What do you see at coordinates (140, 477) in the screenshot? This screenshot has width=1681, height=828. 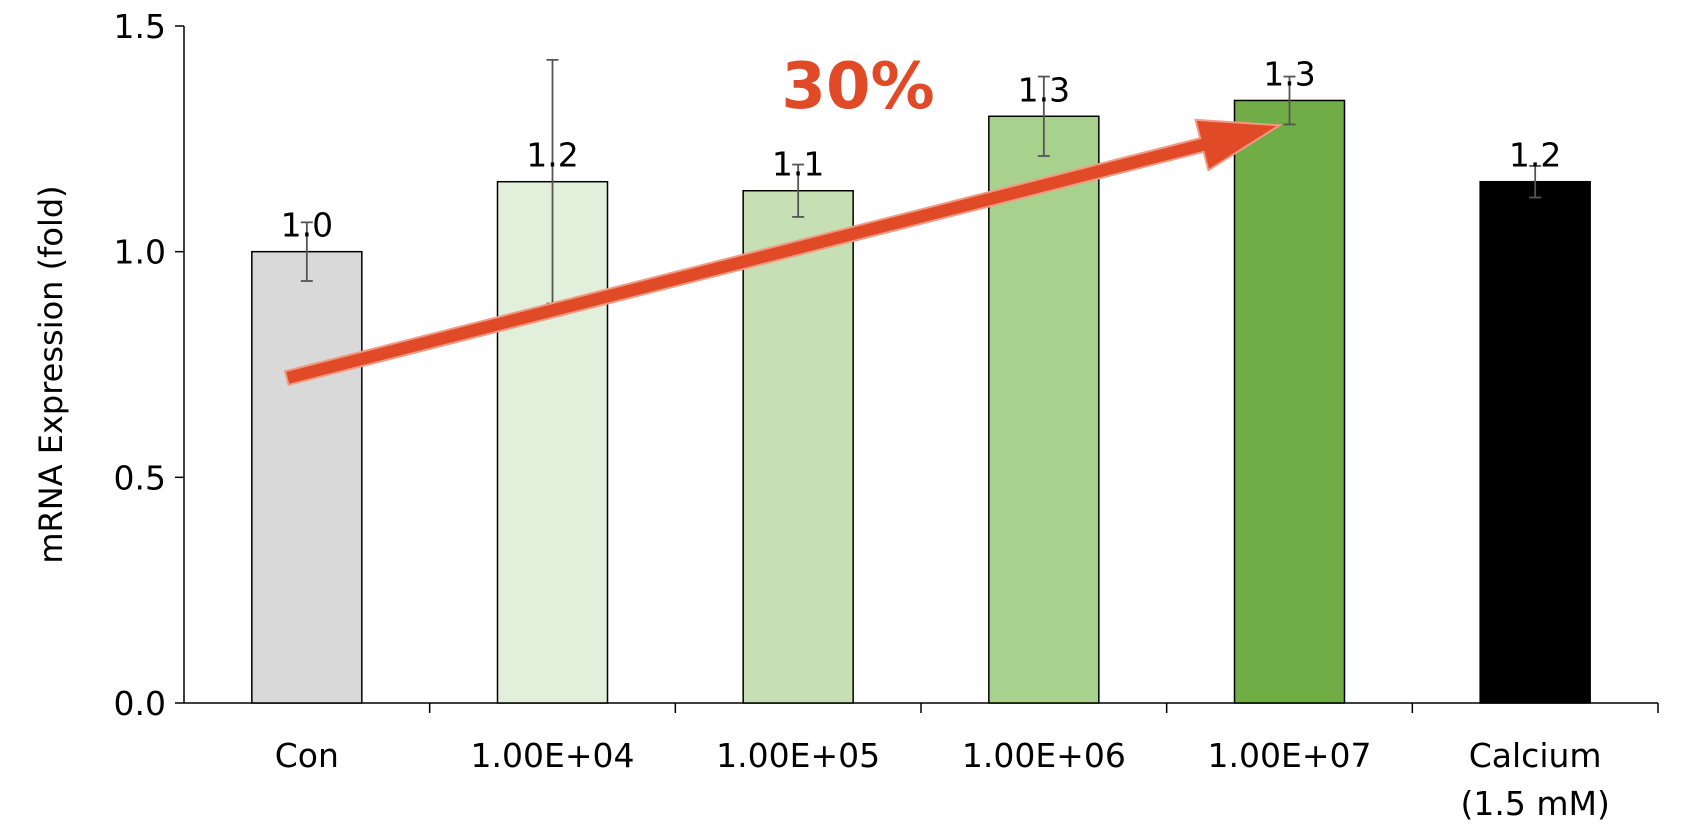 I see `y-tick-label: 0.5` at bounding box center [140, 477].